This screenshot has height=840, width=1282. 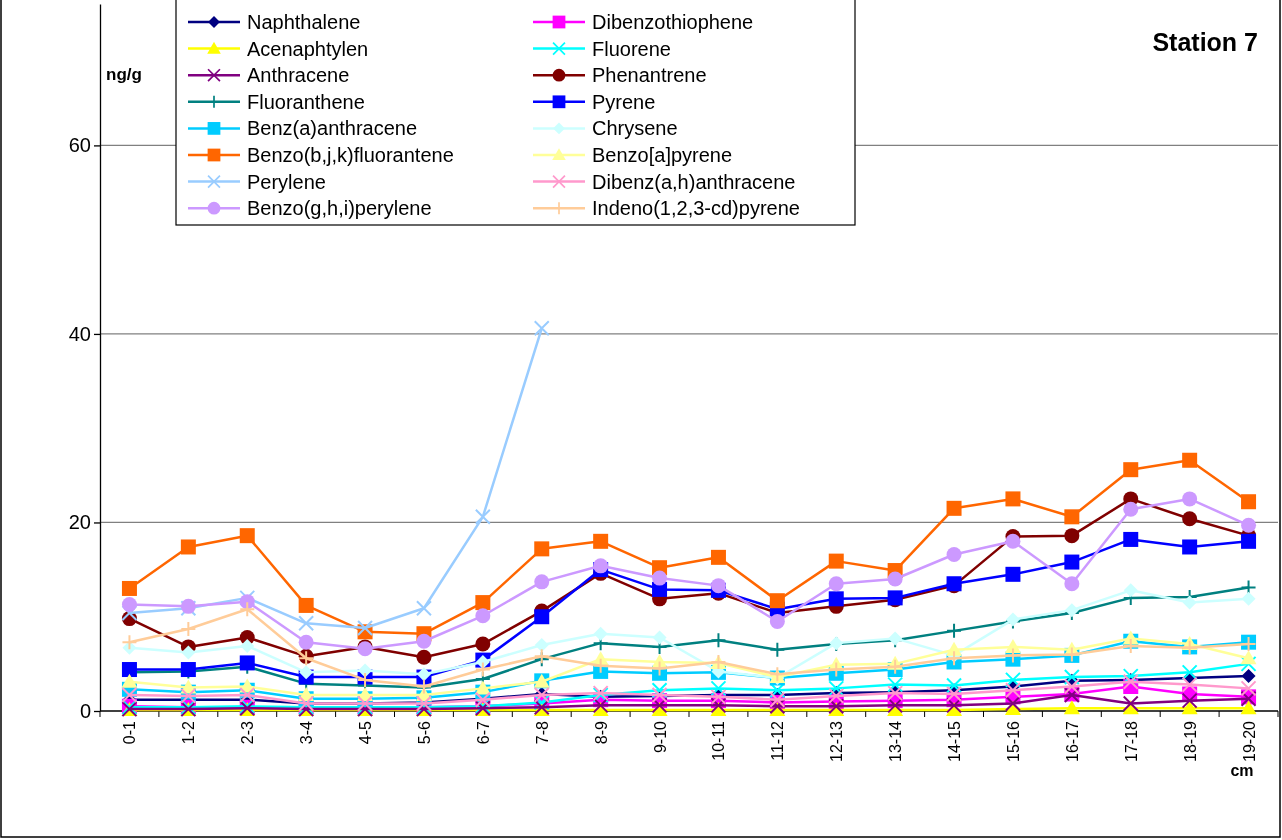 What do you see at coordinates (778, 740) in the screenshot?
I see `x-tick-label: 11-12` at bounding box center [778, 740].